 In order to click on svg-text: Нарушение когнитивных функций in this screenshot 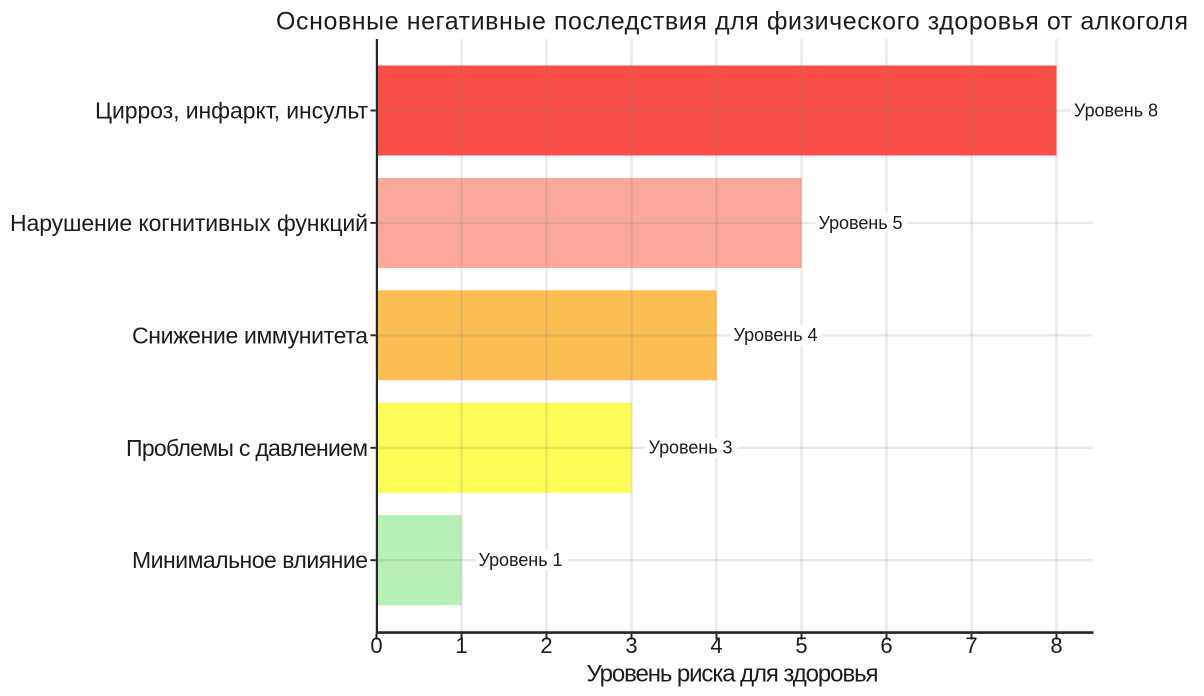, I will do `click(189, 223)`.